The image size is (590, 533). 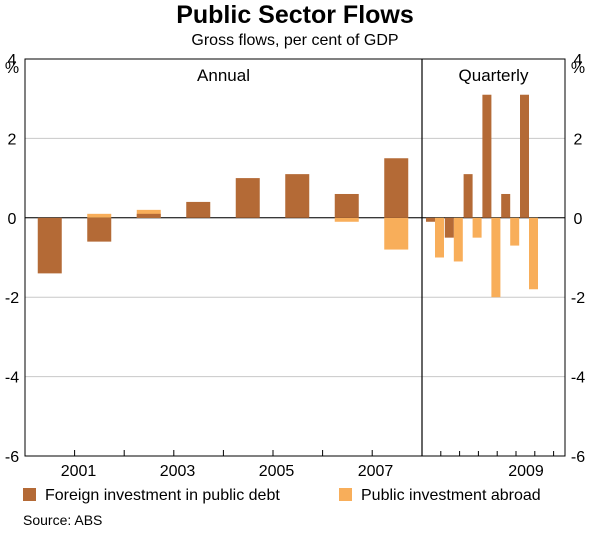 What do you see at coordinates (295, 15) in the screenshot?
I see `chart-title: Public Sector Flows` at bounding box center [295, 15].